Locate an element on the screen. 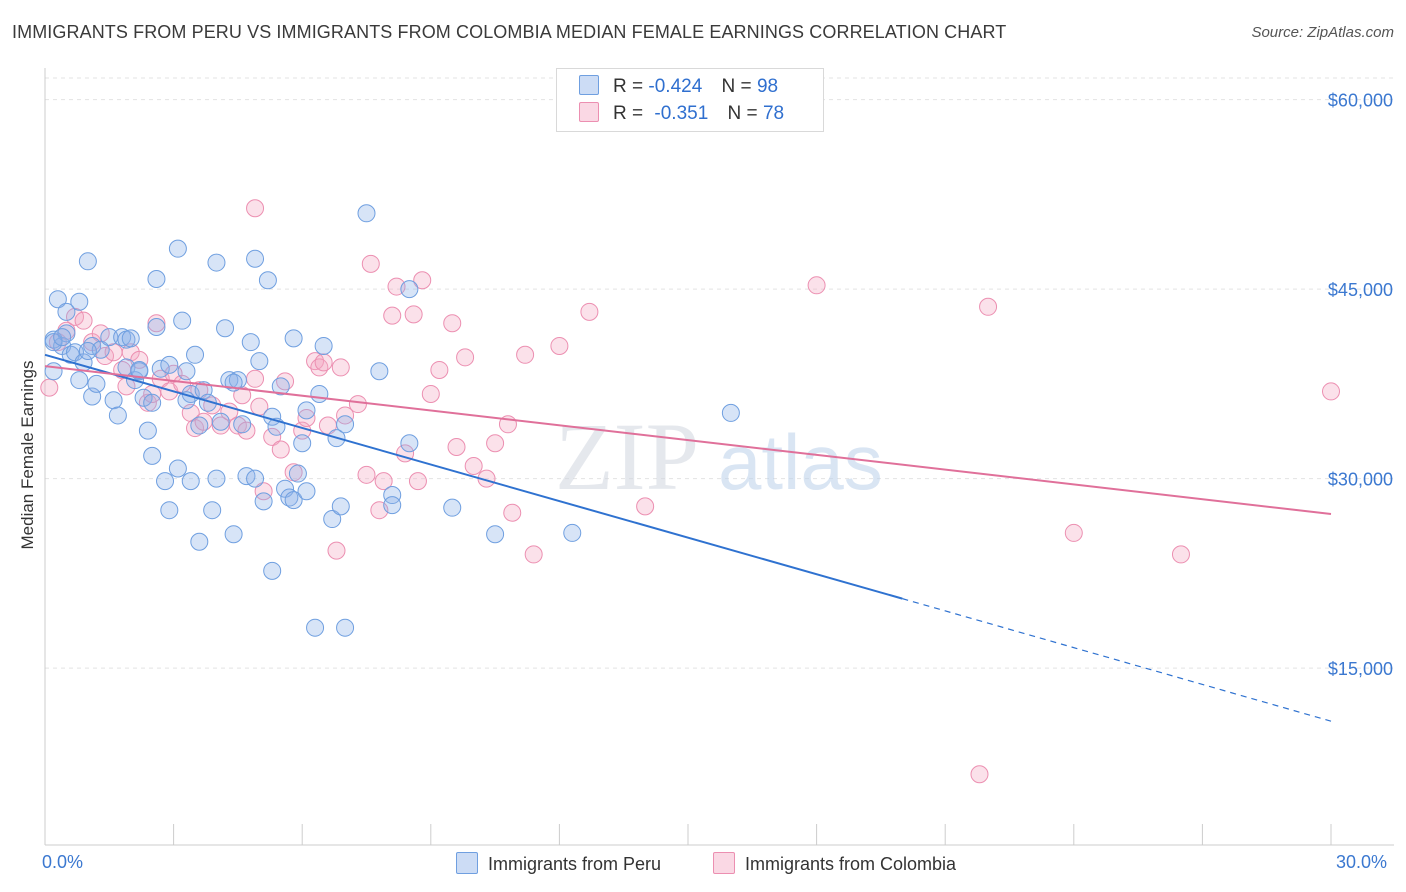 Image resolution: width=1406 pixels, height=892 pixels. legend-swatch-peru is located at coordinates (589, 85).